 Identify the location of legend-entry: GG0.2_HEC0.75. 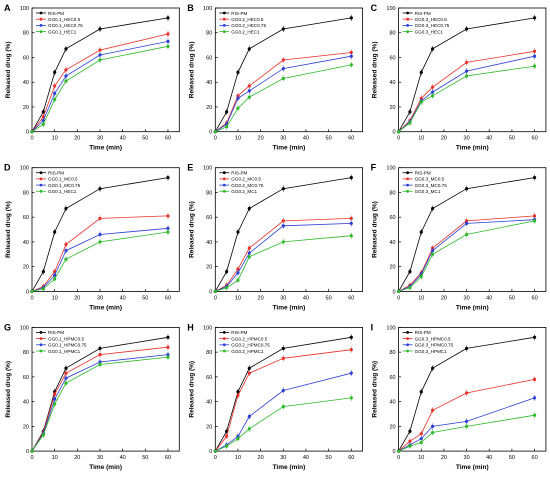
(248, 25).